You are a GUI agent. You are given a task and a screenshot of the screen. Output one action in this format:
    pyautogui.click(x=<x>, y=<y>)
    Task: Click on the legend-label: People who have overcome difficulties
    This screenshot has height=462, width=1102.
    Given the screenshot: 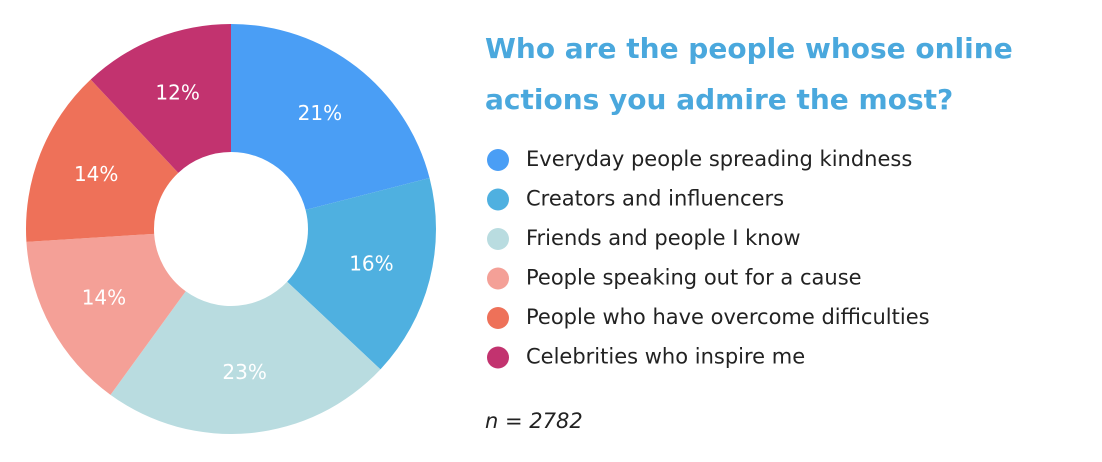 What is the action you would take?
    pyautogui.click(x=728, y=317)
    